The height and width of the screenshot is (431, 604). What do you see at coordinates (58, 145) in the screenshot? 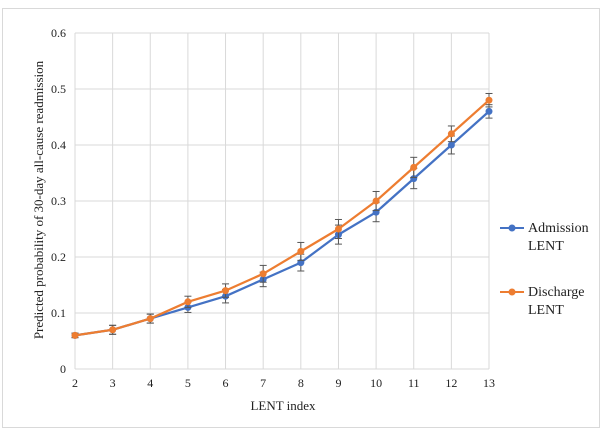
I see `y-tick-label-4: 0.4` at bounding box center [58, 145].